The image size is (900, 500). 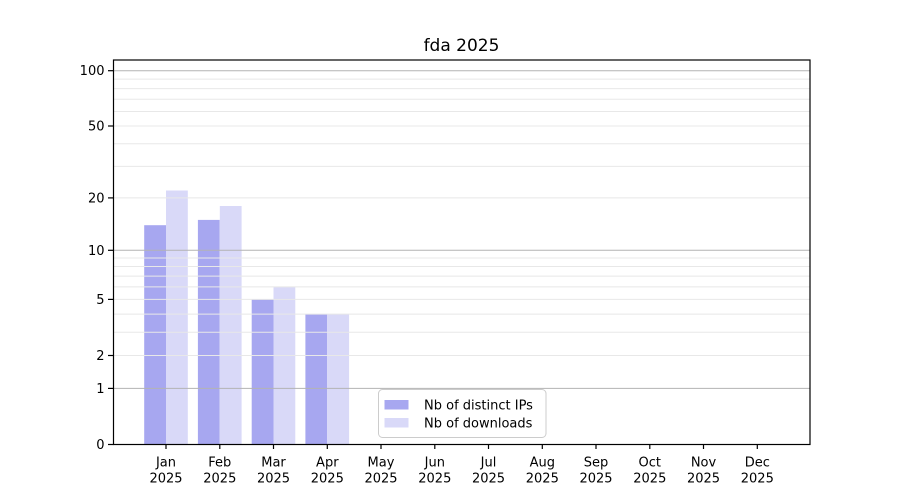 I want to click on x-tick-label-month: Feb, so click(x=219, y=463).